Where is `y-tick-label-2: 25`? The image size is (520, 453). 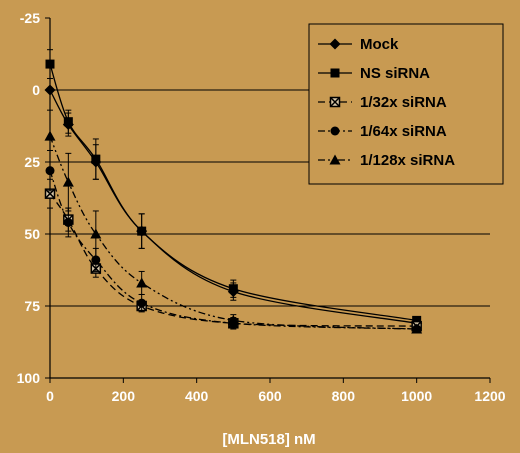
y-tick-label-2: 25 is located at coordinates (32, 162).